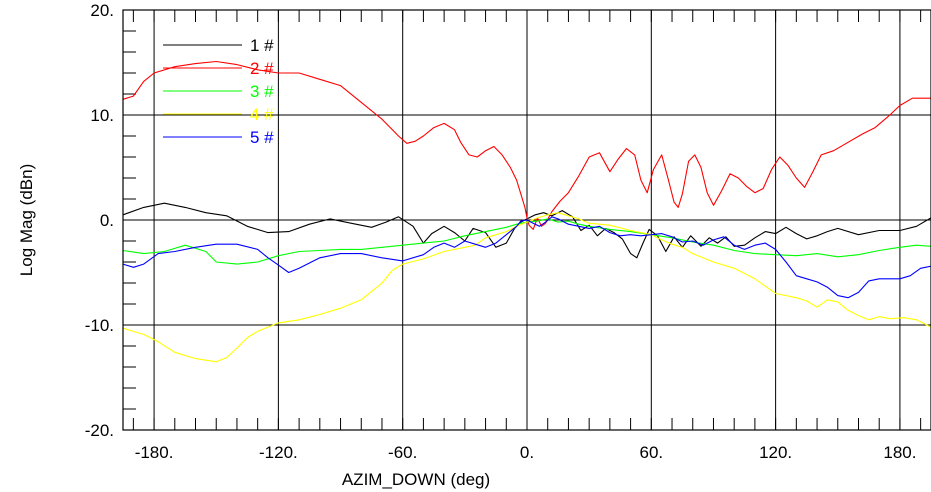  What do you see at coordinates (262, 137) in the screenshot?
I see `legend-label-5: 5 #` at bounding box center [262, 137].